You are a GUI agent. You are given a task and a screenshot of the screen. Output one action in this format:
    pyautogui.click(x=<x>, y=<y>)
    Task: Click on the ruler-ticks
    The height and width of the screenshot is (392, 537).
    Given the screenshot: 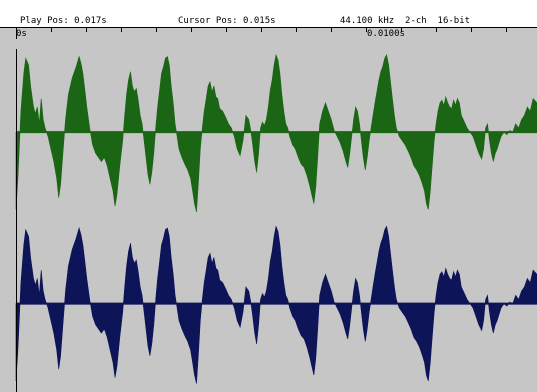 What is the action you would take?
    pyautogui.click(x=268, y=33)
    